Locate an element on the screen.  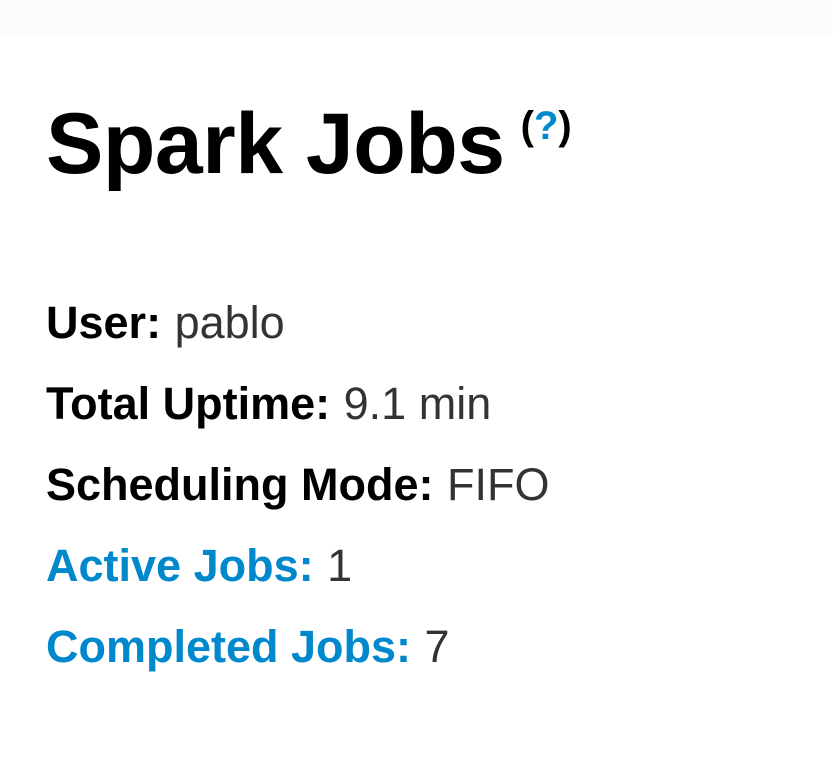
summary-link-completed-jobs: Completed Jobs: is located at coordinates (229, 646).